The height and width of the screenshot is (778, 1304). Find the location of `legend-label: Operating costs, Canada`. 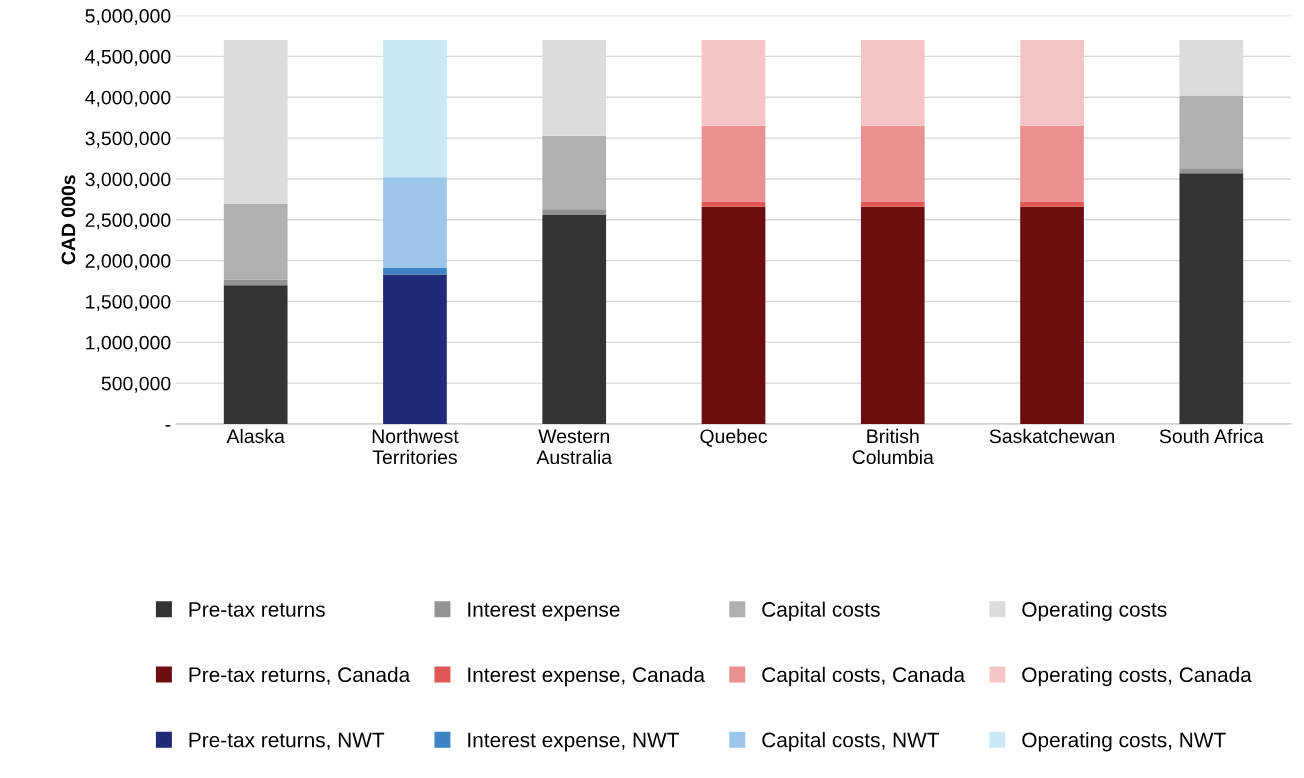

legend-label: Operating costs, Canada is located at coordinates (1137, 676).